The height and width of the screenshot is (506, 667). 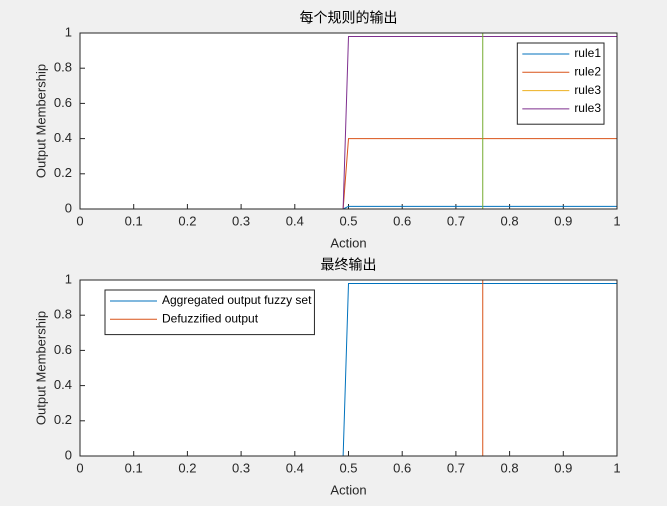 I want to click on legend-label: Aggregated output fuzzy set, so click(x=237, y=300).